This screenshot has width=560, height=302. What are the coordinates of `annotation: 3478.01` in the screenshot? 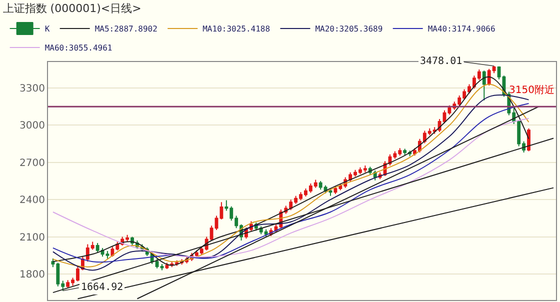 It's located at (441, 61).